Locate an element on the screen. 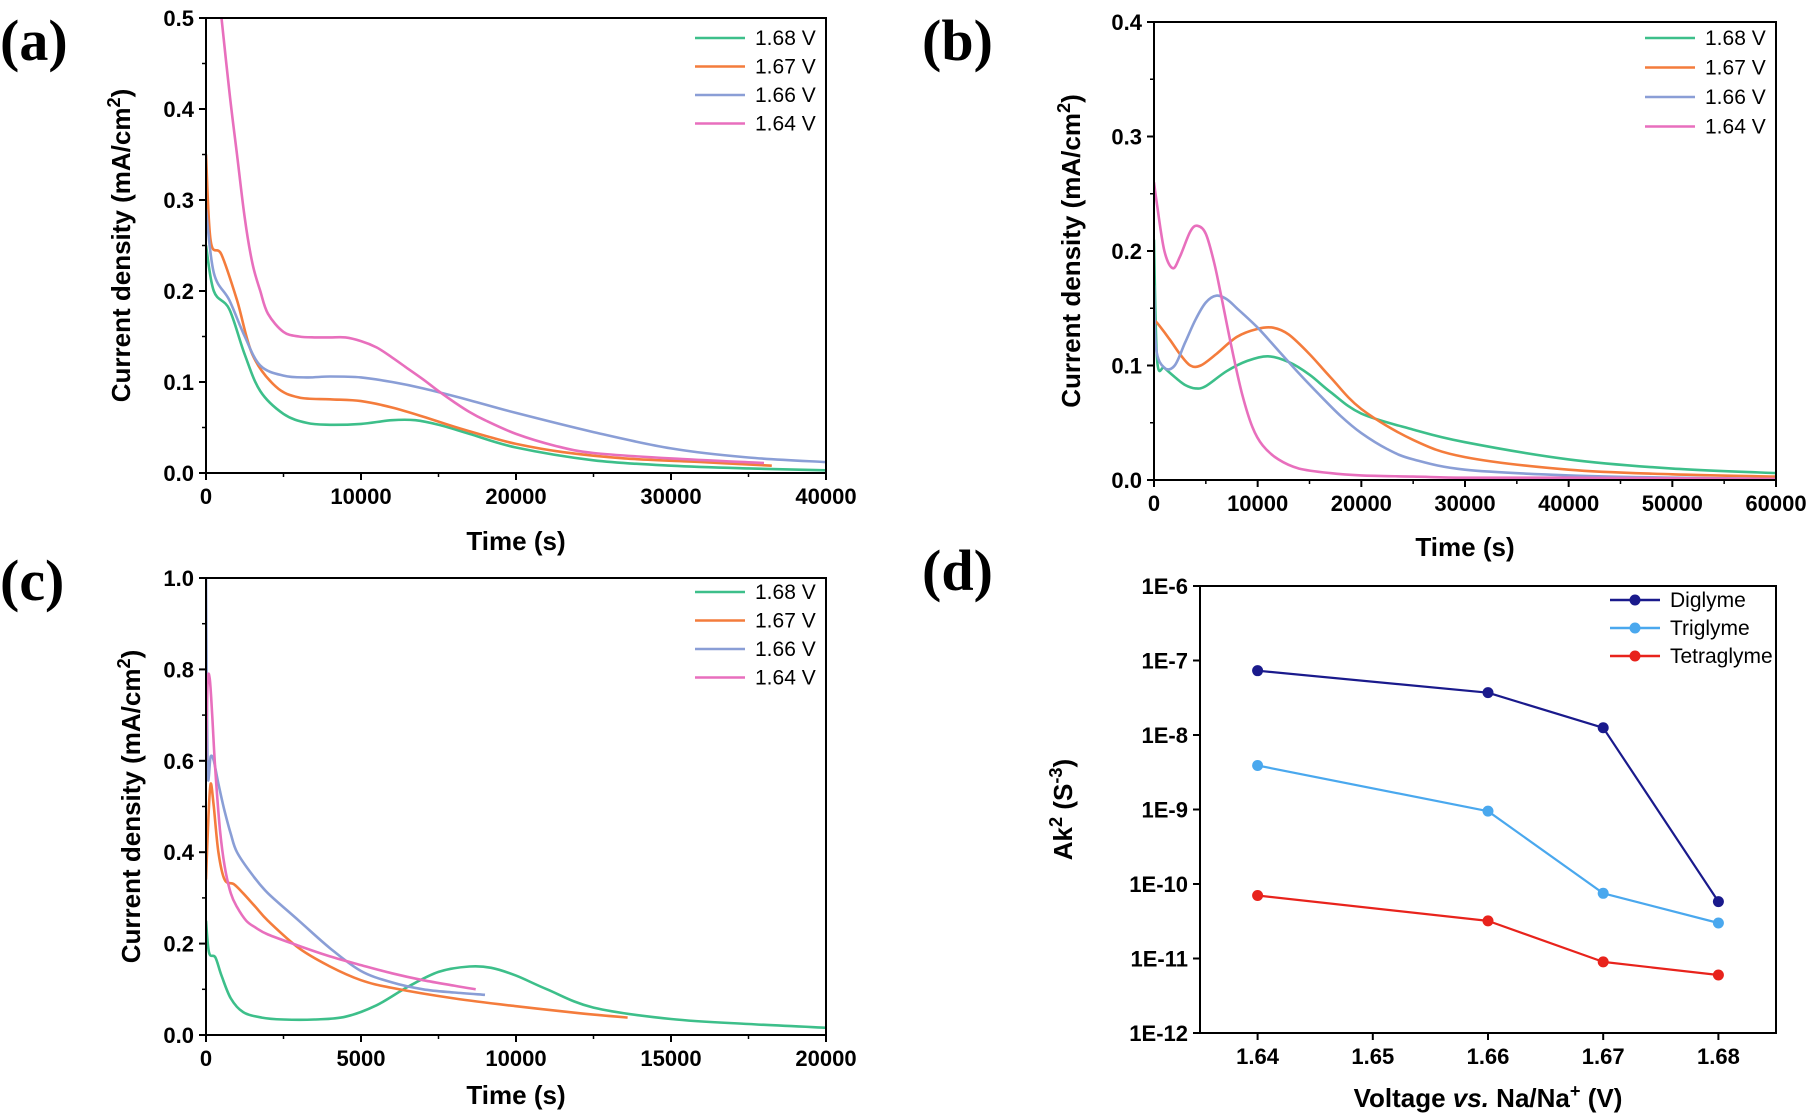 The image size is (1813, 1120). y-tick-label: 0.6 is located at coordinates (178, 761).